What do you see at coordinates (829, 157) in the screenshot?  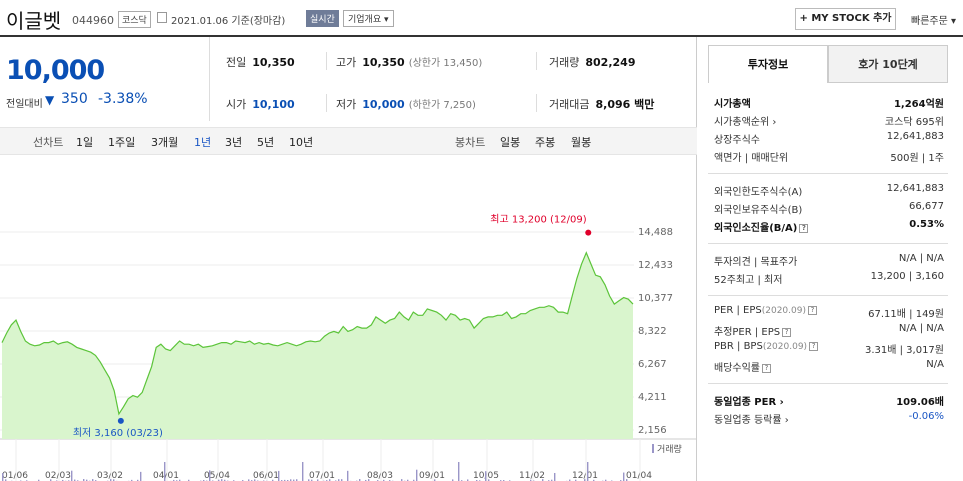 I see `par-value-row: 액면가 | 매매단위 500원 | 1주` at bounding box center [829, 157].